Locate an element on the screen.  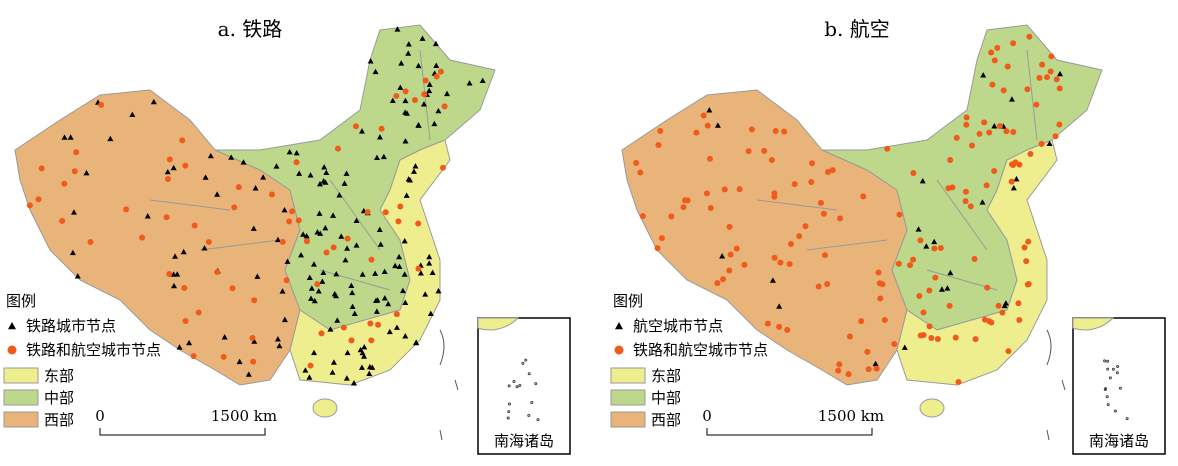
legend-dot is located at coordinates (12, 350).